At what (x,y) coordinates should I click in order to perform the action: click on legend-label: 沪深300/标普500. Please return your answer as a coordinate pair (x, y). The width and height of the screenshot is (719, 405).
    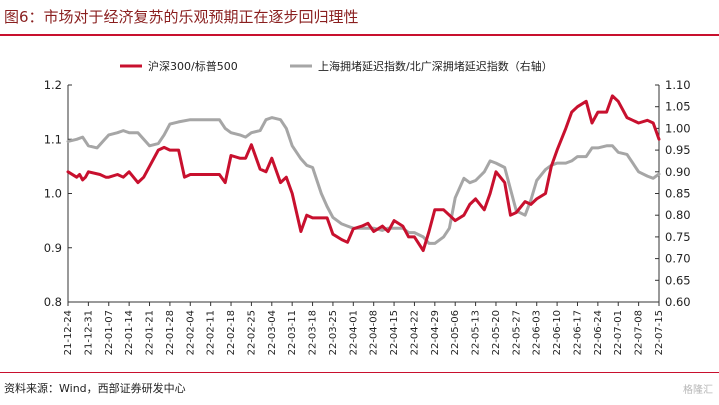
    Looking at the image, I should click on (193, 66).